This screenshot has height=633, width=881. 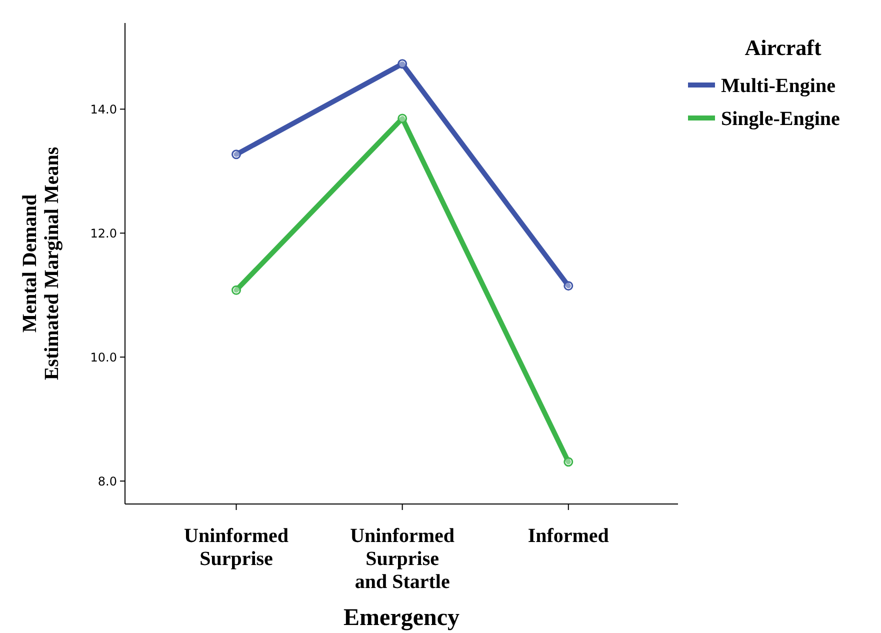 I want to click on legend-label: Multi-Engine, so click(x=778, y=86).